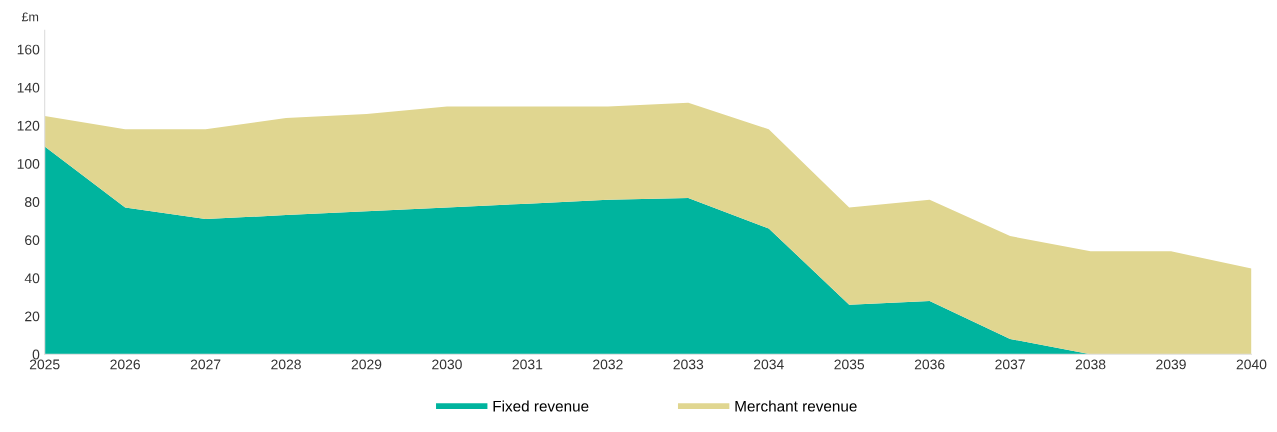 The width and height of the screenshot is (1277, 432). What do you see at coordinates (32, 278) in the screenshot?
I see `y-tick-label: 40` at bounding box center [32, 278].